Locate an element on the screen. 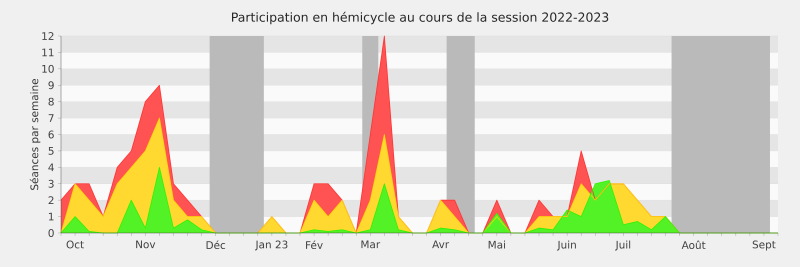 The image size is (800, 267). y-tick-label: 2 is located at coordinates (51, 200).